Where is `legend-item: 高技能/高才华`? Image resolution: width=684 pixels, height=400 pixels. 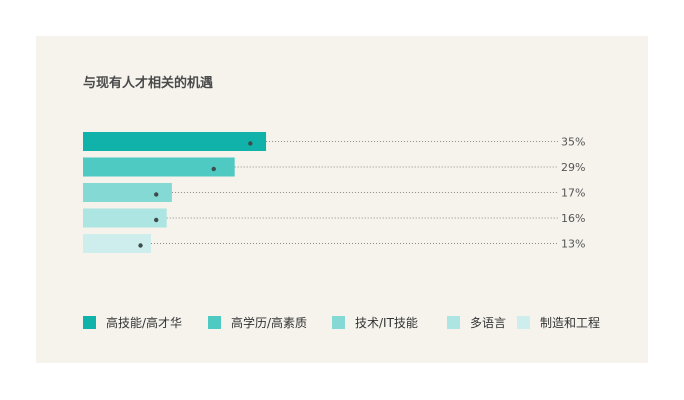 legend-item: 高技能/高才华 is located at coordinates (132, 322).